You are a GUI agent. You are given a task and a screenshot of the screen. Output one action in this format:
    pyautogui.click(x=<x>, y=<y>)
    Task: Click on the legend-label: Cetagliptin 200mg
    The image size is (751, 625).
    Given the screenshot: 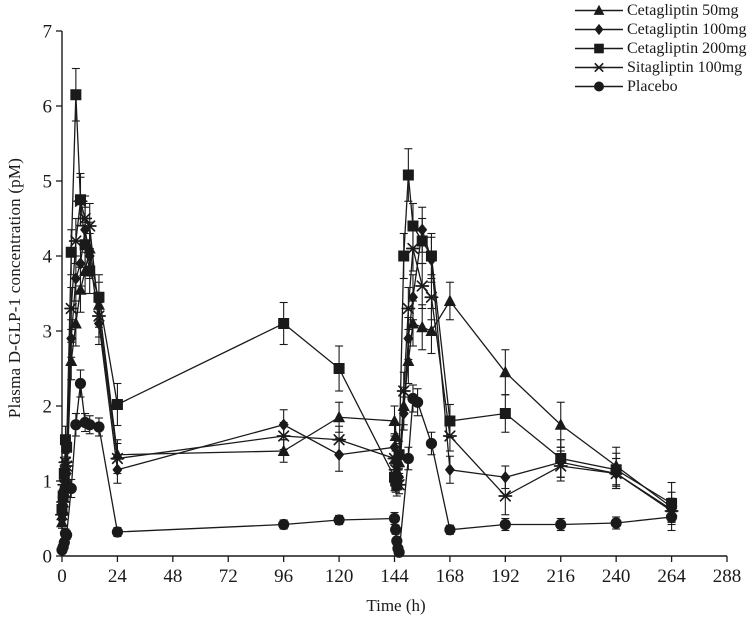 What is the action you would take?
    pyautogui.click(x=687, y=48)
    